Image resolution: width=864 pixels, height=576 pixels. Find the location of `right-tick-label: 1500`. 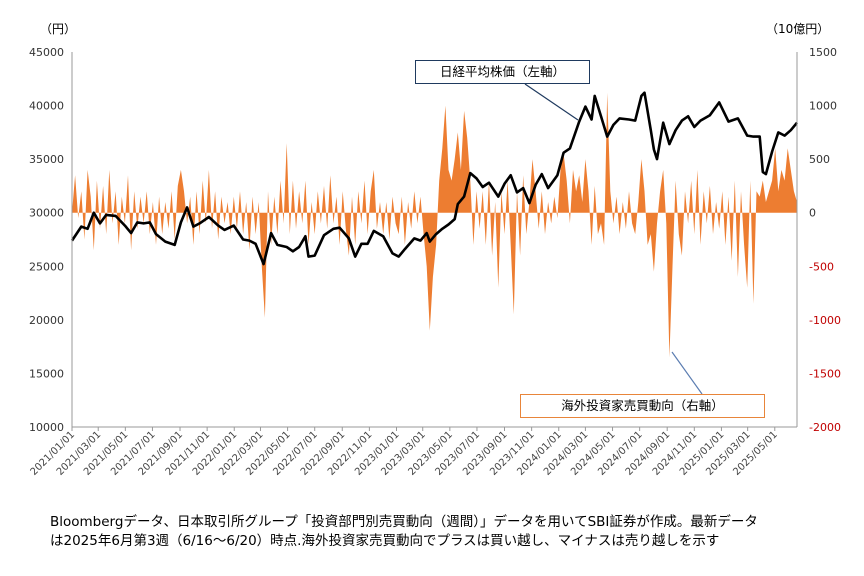

right-tick-label: 1500 is located at coordinates (823, 52).